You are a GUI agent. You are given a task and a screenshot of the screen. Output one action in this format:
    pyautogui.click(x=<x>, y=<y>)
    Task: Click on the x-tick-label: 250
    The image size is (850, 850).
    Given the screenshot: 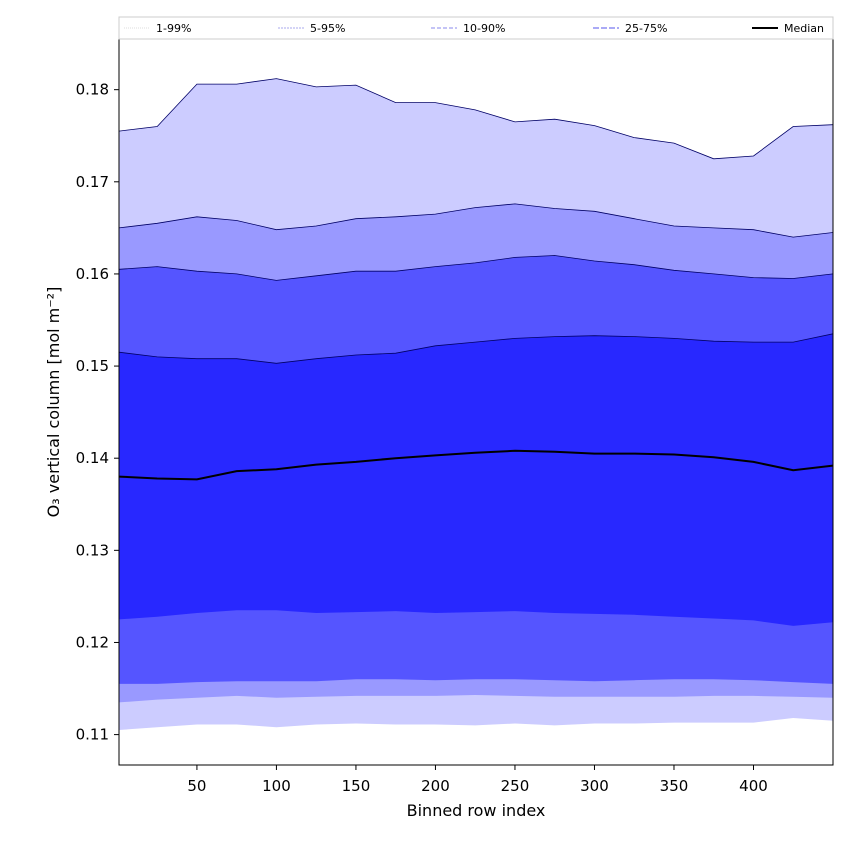 What is the action you would take?
    pyautogui.click(x=515, y=786)
    